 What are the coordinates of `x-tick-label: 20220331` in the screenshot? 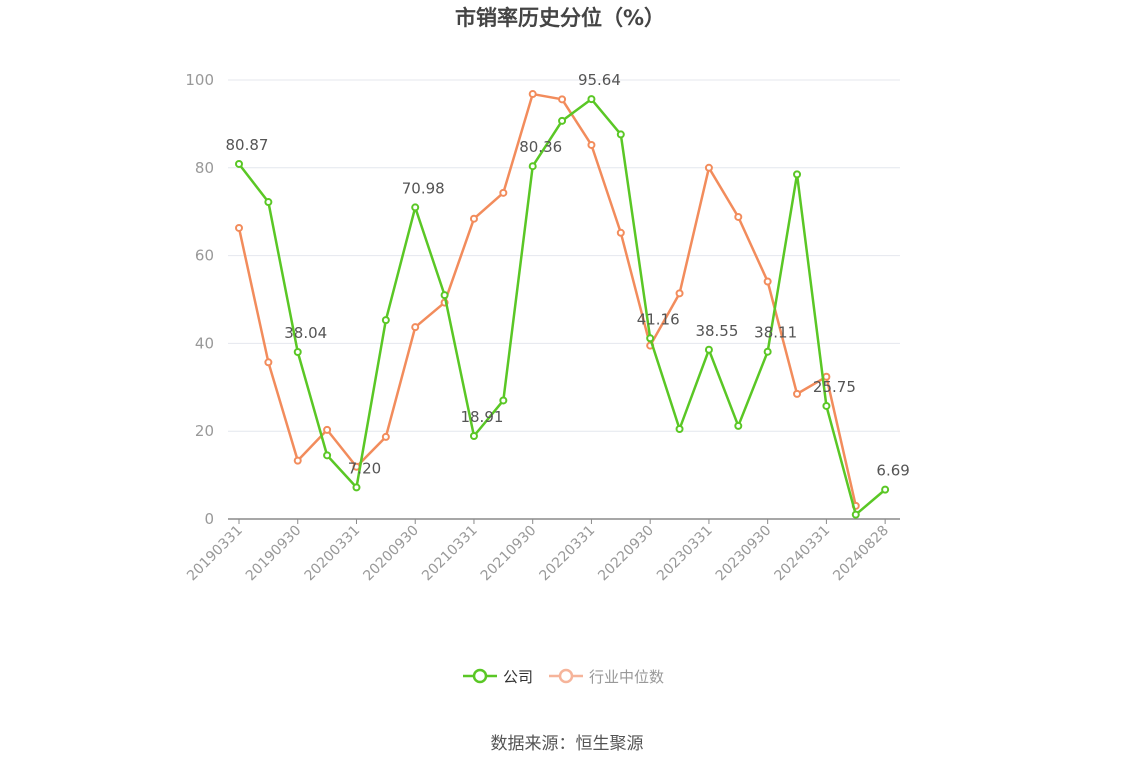 It's located at (568, 554).